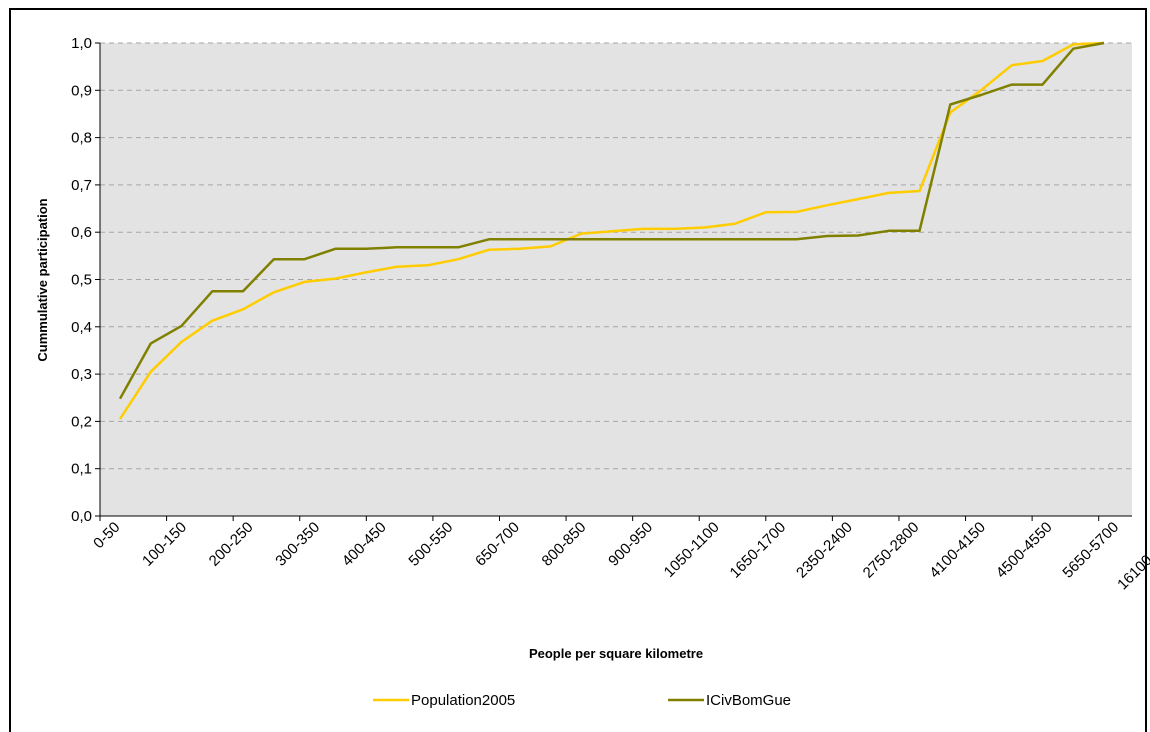  I want to click on y-tick-label: 0,9, so click(81, 90).